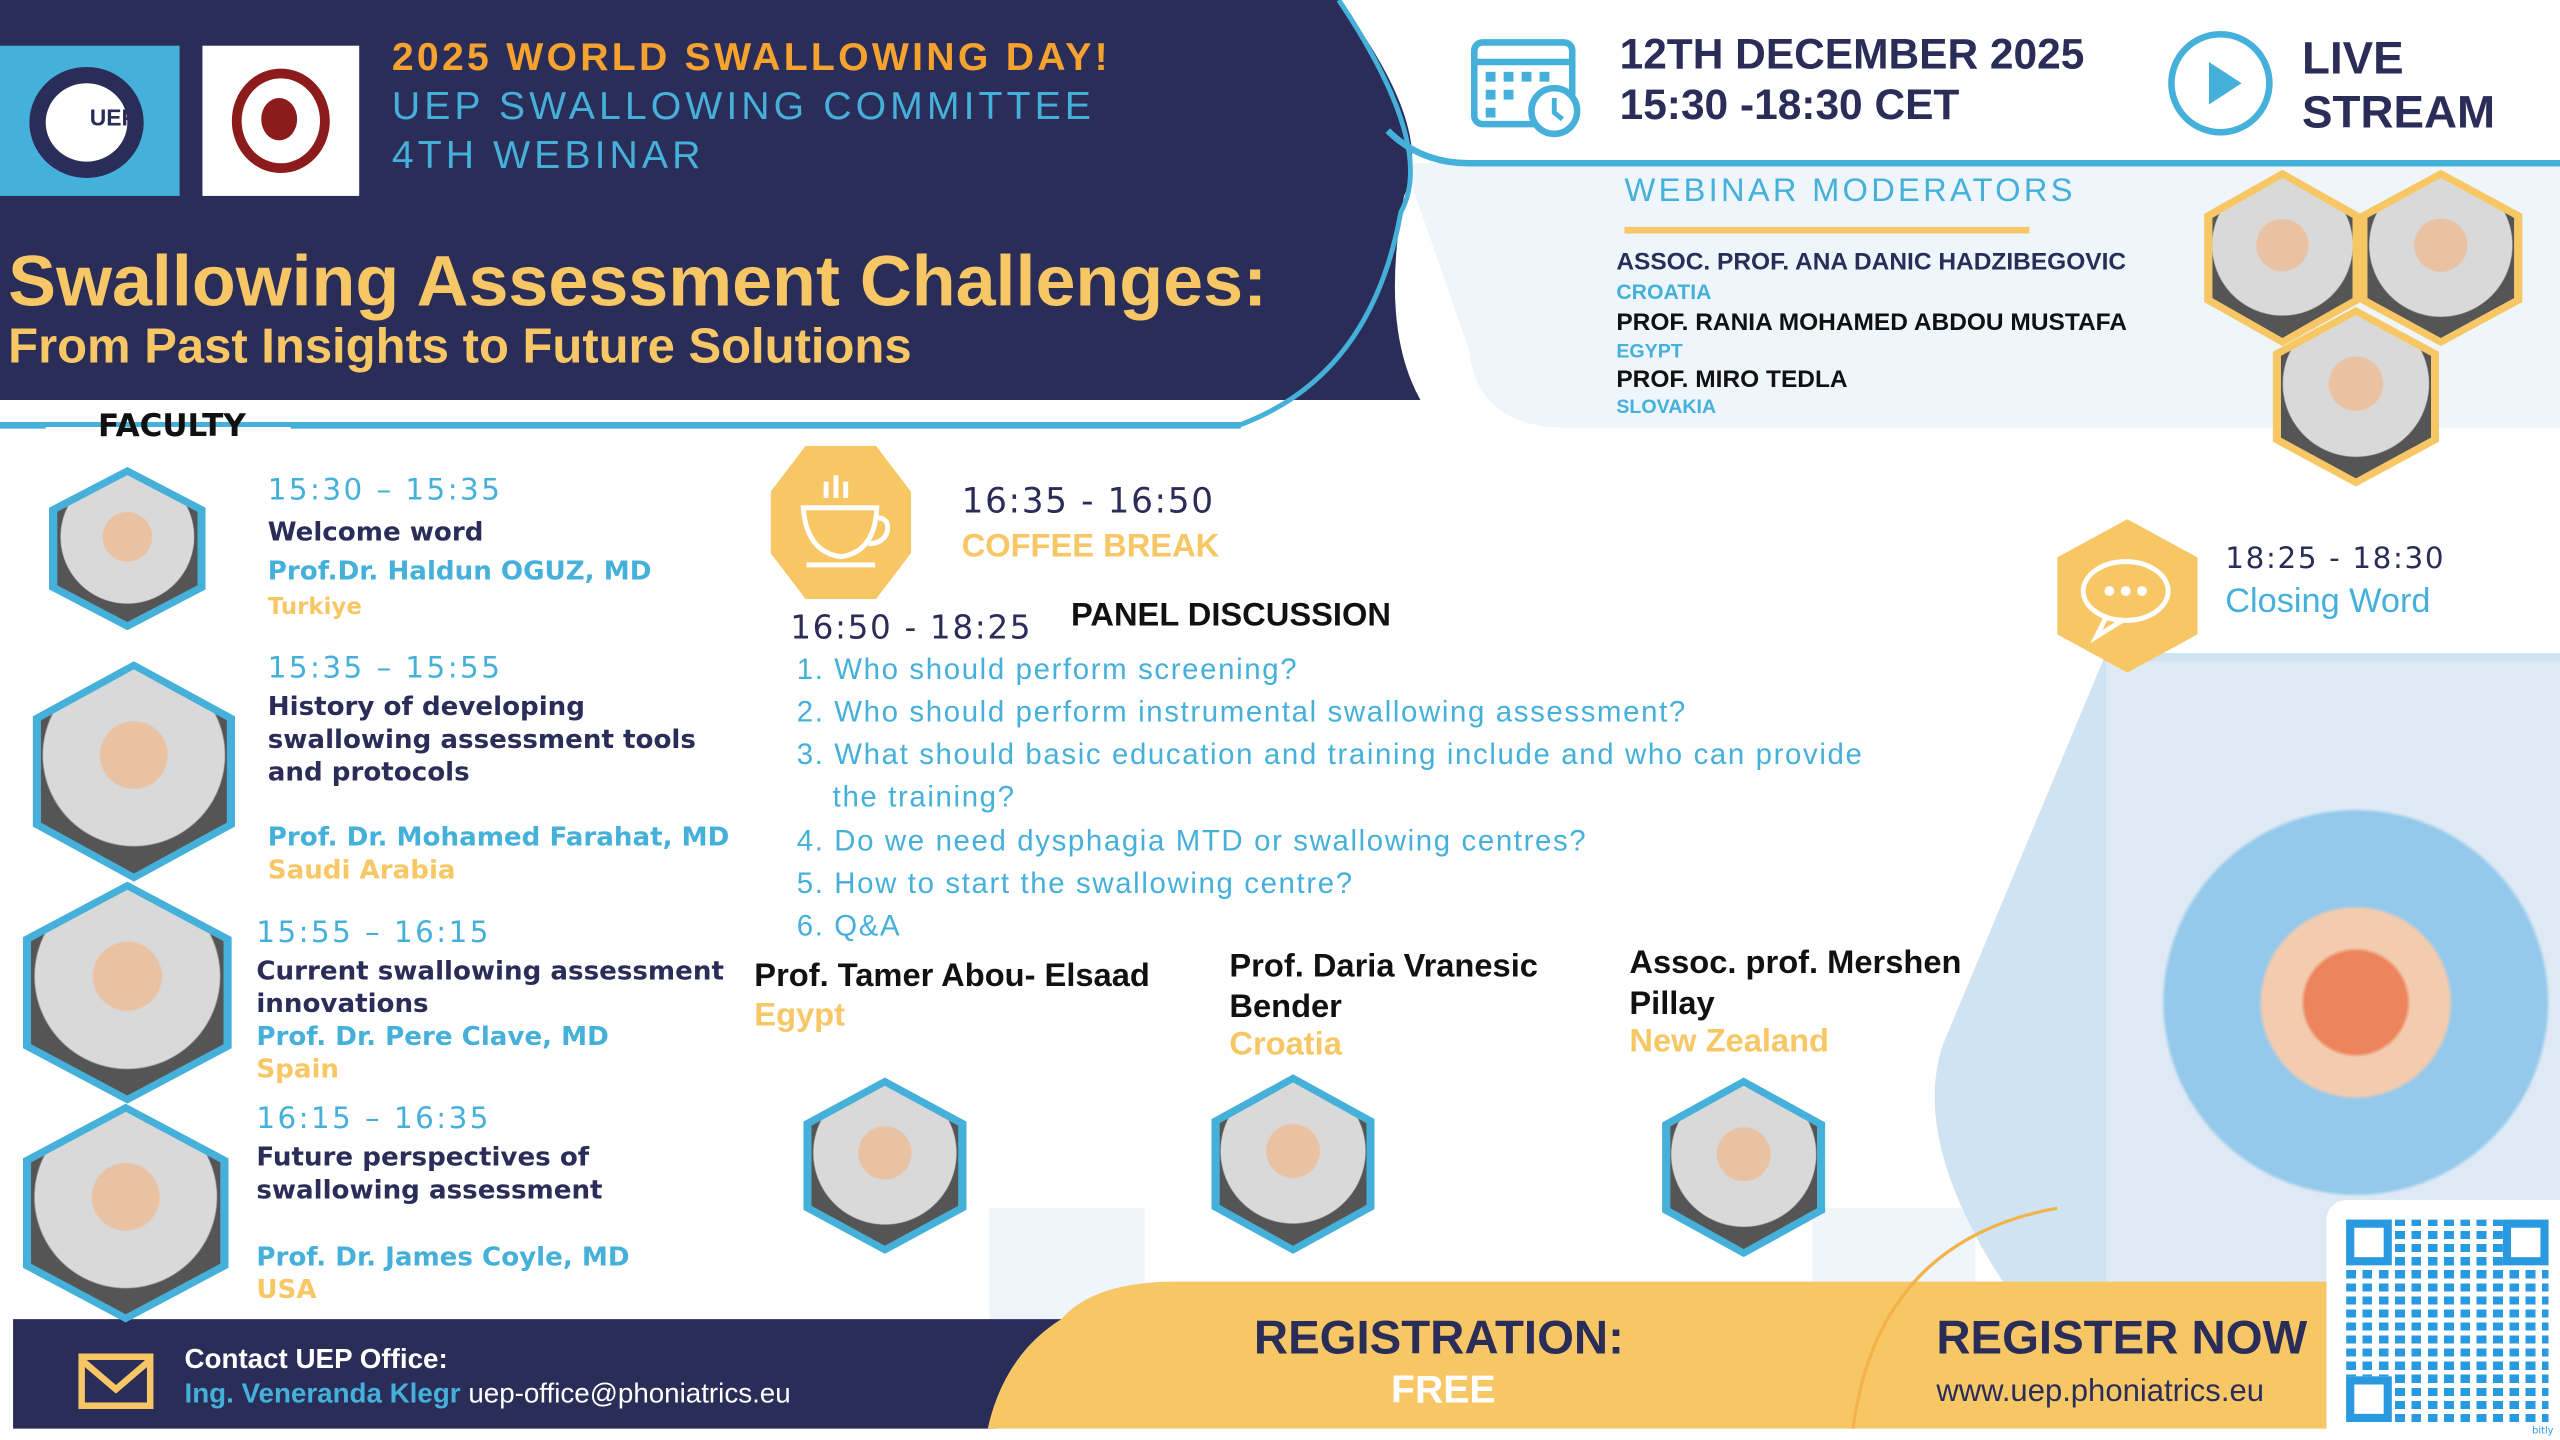  Describe the element at coordinates (316, 1359) in the screenshot. I see `contact-label: Contact UEP Office:` at that location.